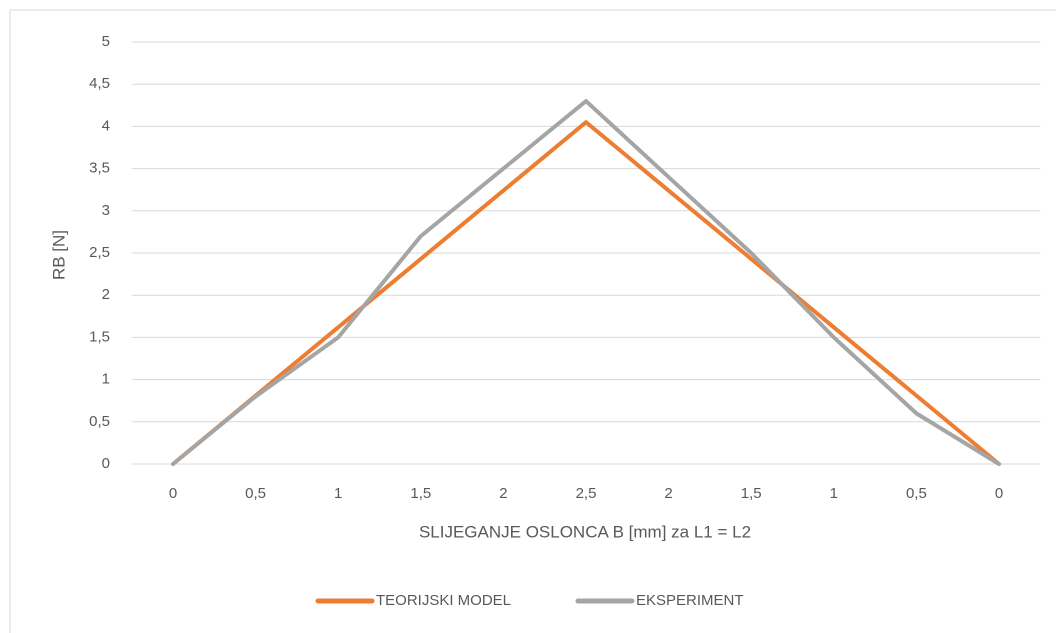 The height and width of the screenshot is (633, 1056). Describe the element at coordinates (106, 379) in the screenshot. I see `y-tick-label: 1` at that location.